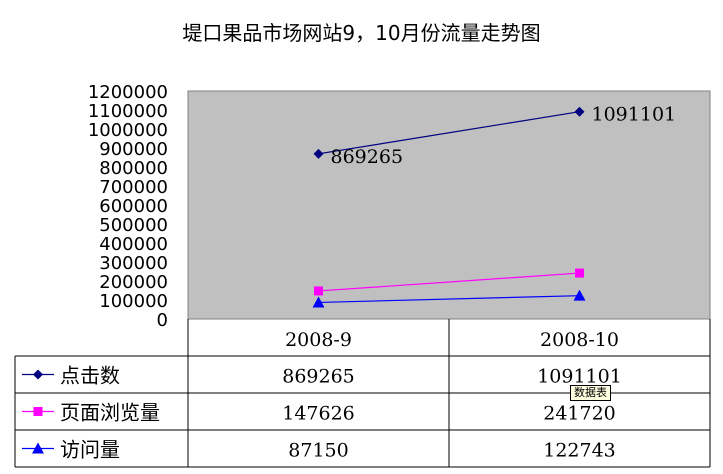 The width and height of the screenshot is (723, 474). Describe the element at coordinates (133, 225) in the screenshot. I see `y-tick-label: 500000` at that location.